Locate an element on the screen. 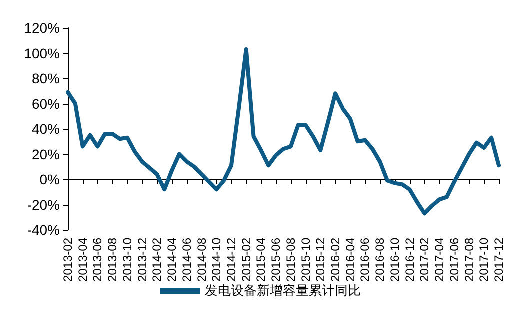 This screenshot has height=323, width=521. y-tick-label: 60% is located at coordinates (46, 104).